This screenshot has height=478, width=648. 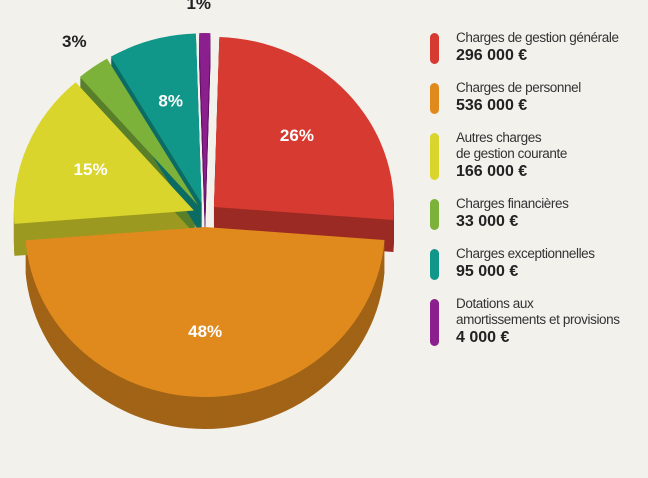 What do you see at coordinates (537, 37) in the screenshot?
I see `legend-label: Charges de gestion générale` at bounding box center [537, 37].